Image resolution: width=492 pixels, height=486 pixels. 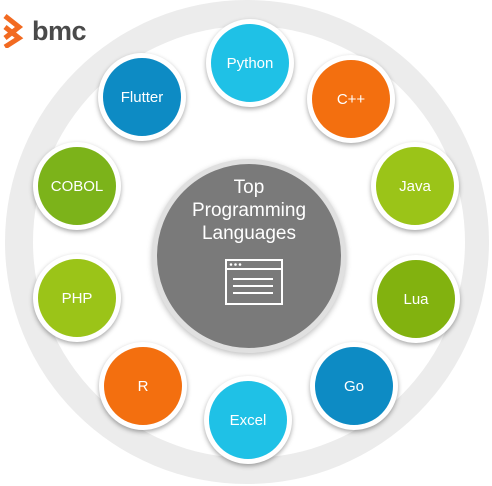 I want to click on language-python: Python, so click(x=250, y=63).